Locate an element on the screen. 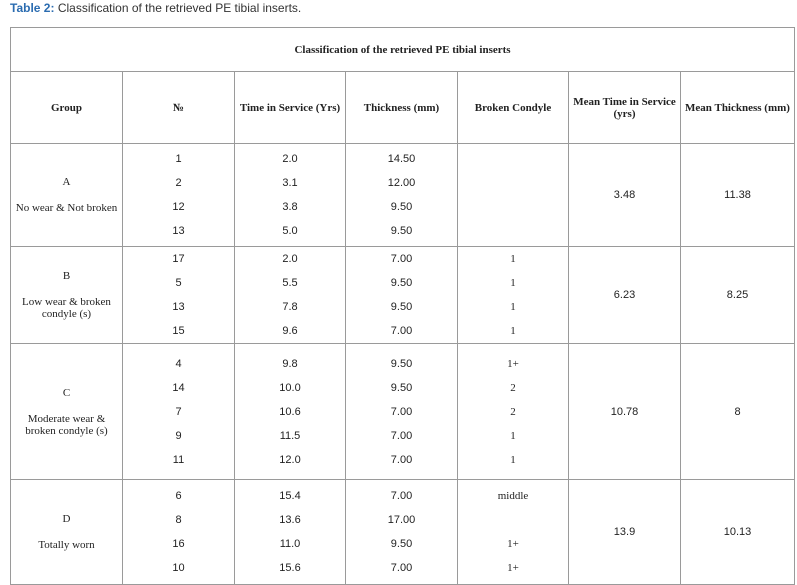  group-description: Low wear & broken condyle (s) is located at coordinates (66, 308).